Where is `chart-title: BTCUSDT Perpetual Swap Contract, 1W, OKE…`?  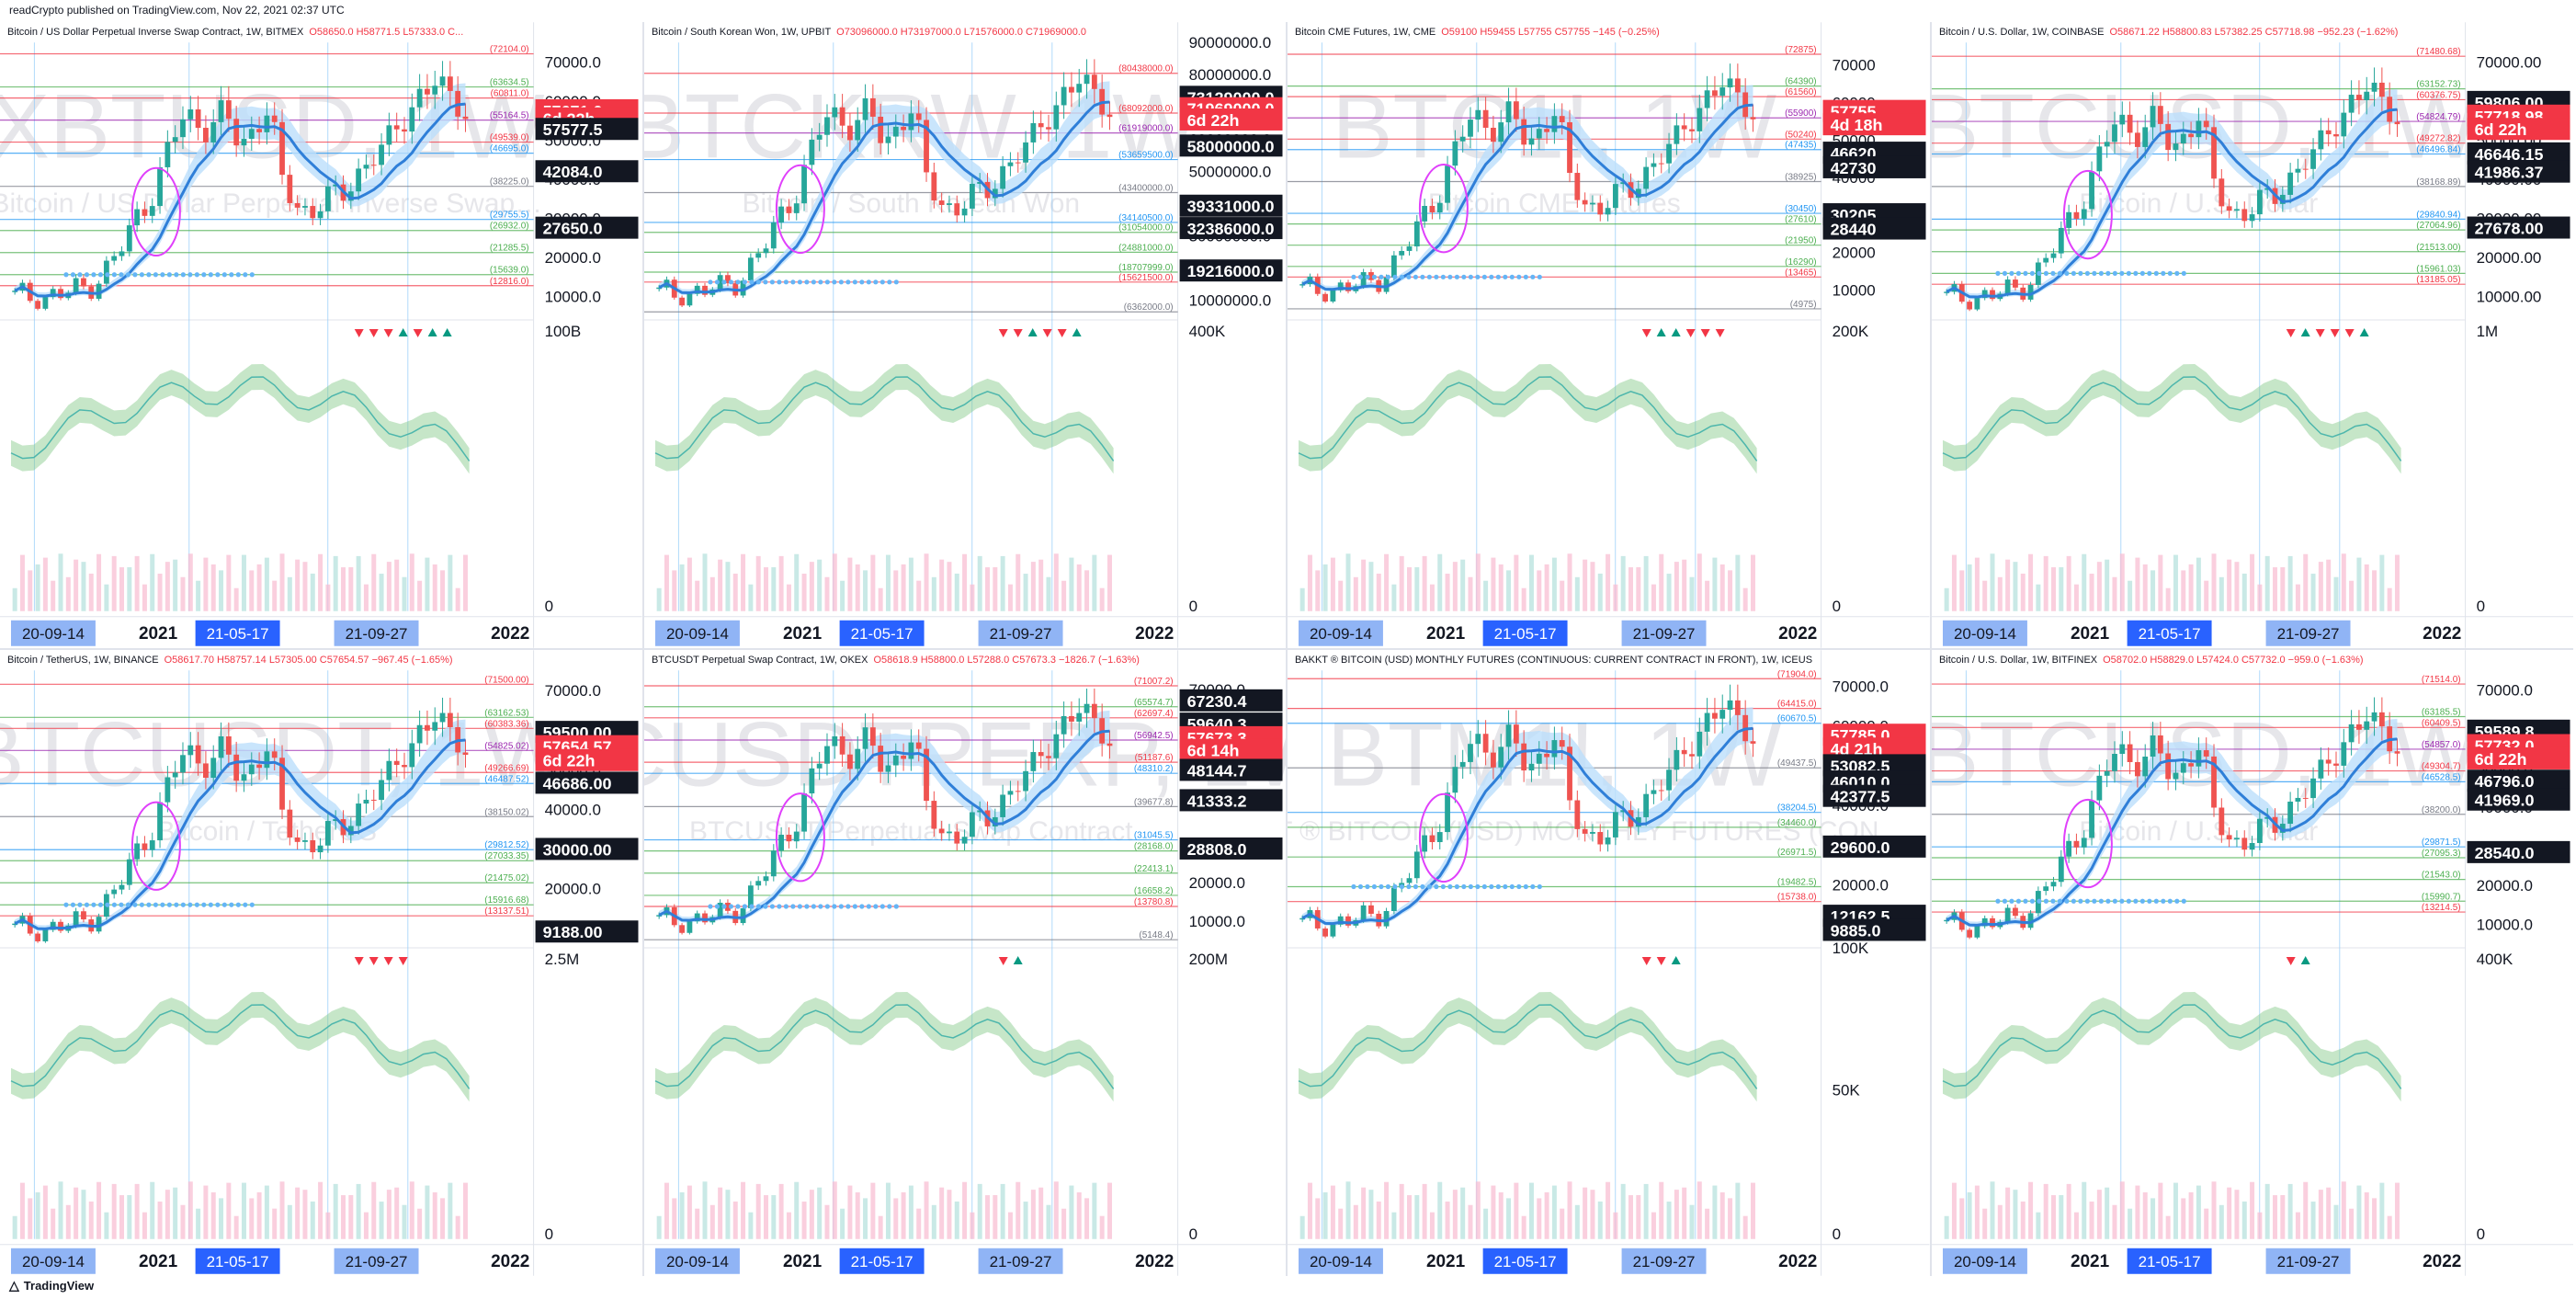 chart-title: BTCUSDT Perpetual Swap Contract, 1W, OKE… is located at coordinates (759, 661).